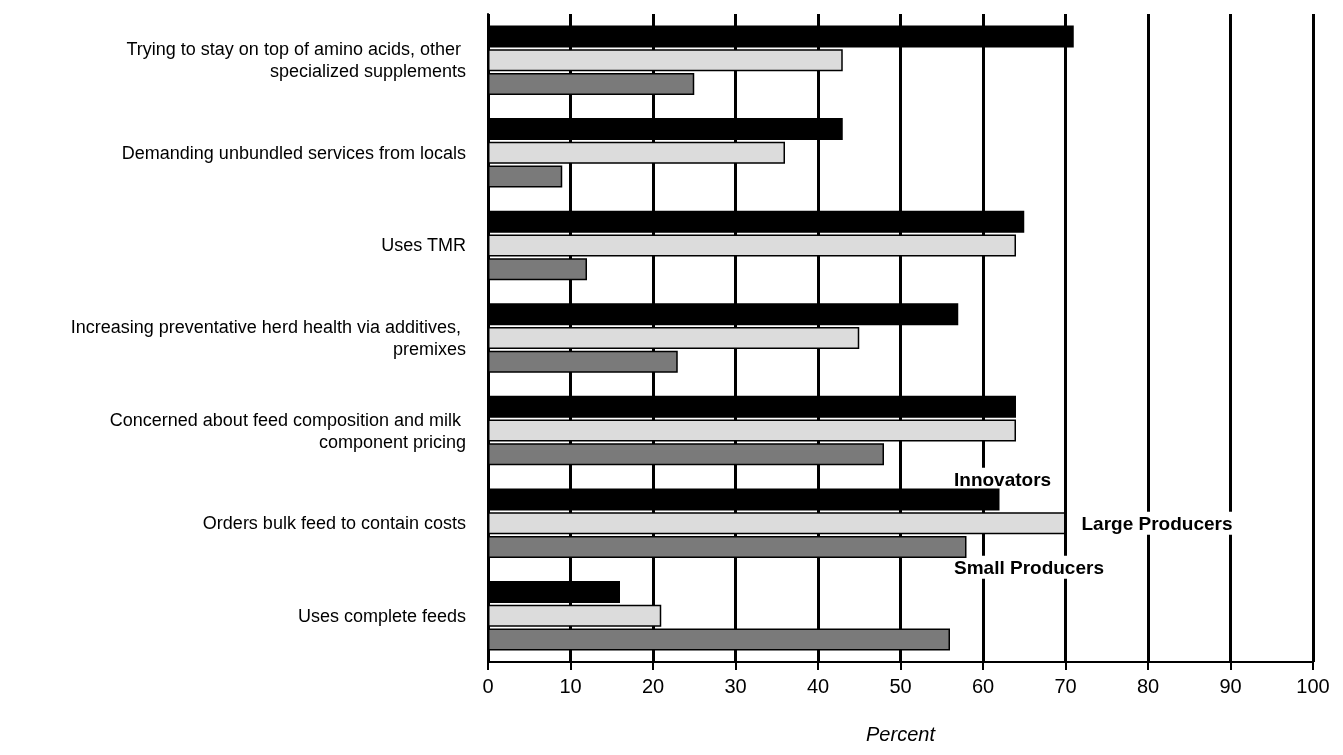  Describe the element at coordinates (1157, 523) in the screenshot. I see `series-label: Large Producers` at that location.